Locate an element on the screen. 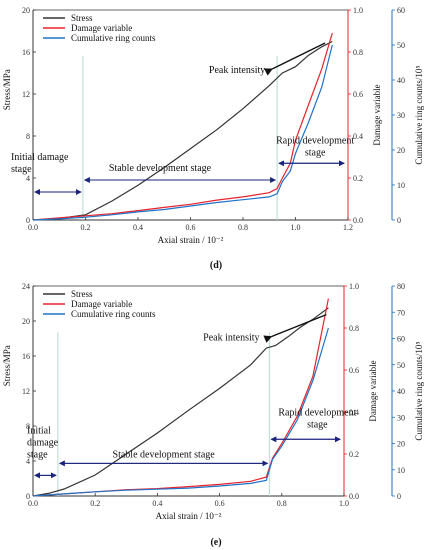  damage-tick-label-d: 0.6 is located at coordinates (358, 94).